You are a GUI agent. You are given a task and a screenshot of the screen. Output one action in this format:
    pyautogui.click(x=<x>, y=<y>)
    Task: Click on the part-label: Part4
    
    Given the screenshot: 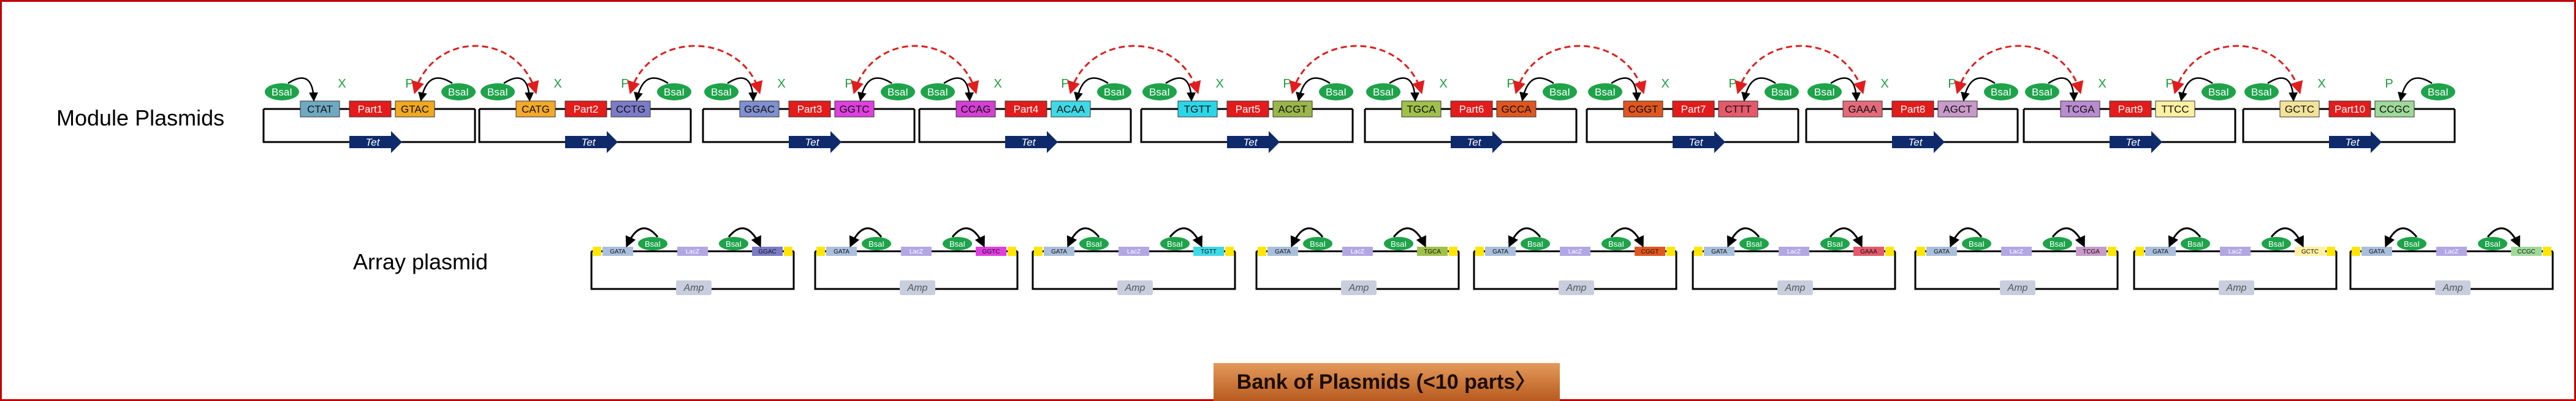 What is the action you would take?
    pyautogui.click(x=1026, y=109)
    